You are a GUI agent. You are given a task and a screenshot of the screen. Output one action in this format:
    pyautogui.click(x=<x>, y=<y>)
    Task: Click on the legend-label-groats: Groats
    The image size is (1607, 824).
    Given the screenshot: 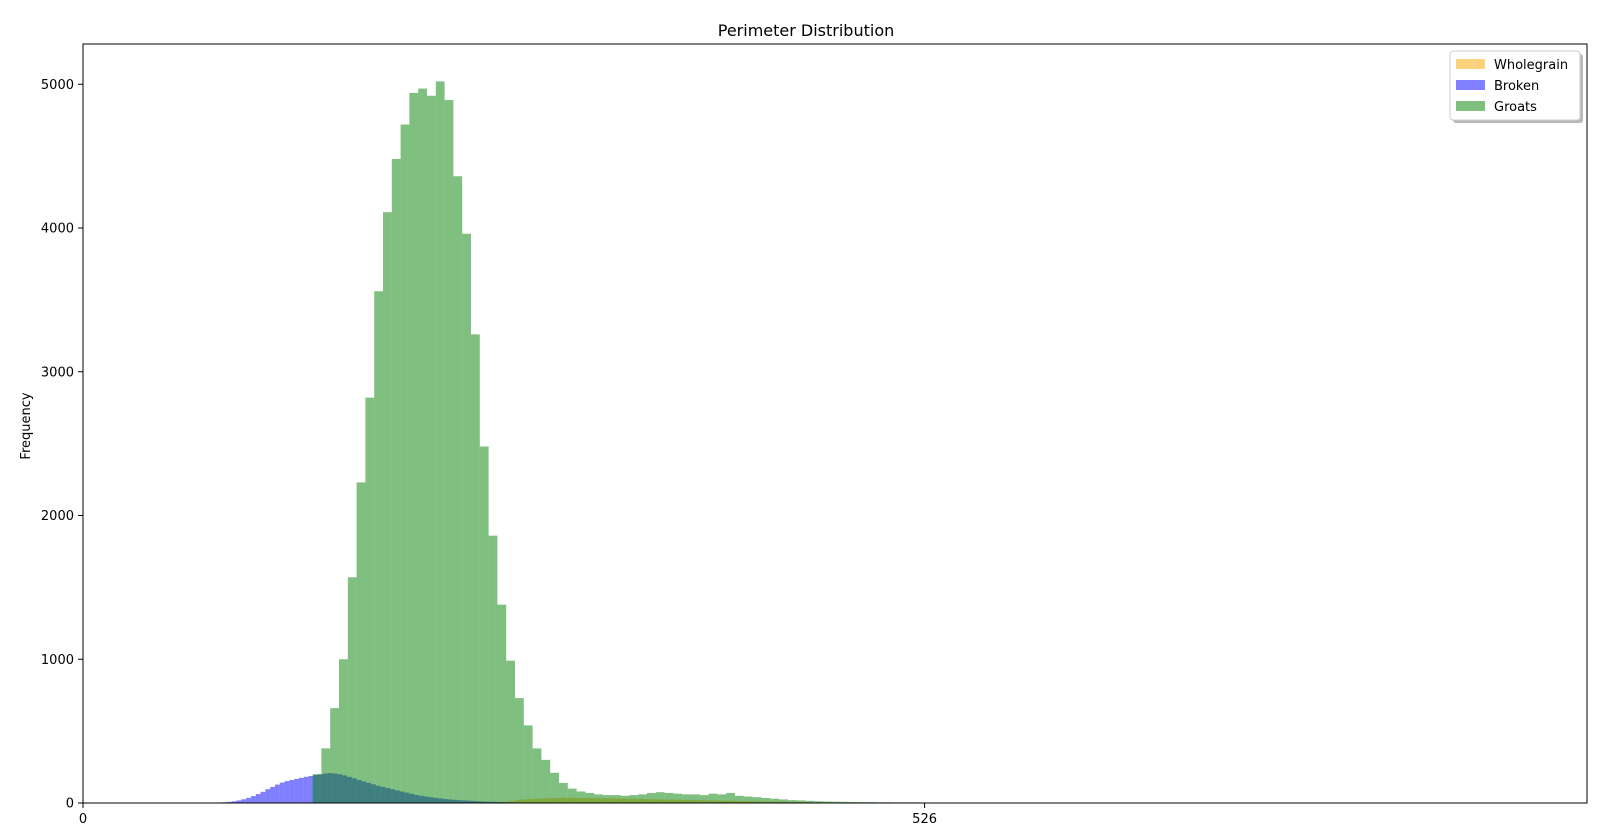 What is the action you would take?
    pyautogui.click(x=1515, y=107)
    